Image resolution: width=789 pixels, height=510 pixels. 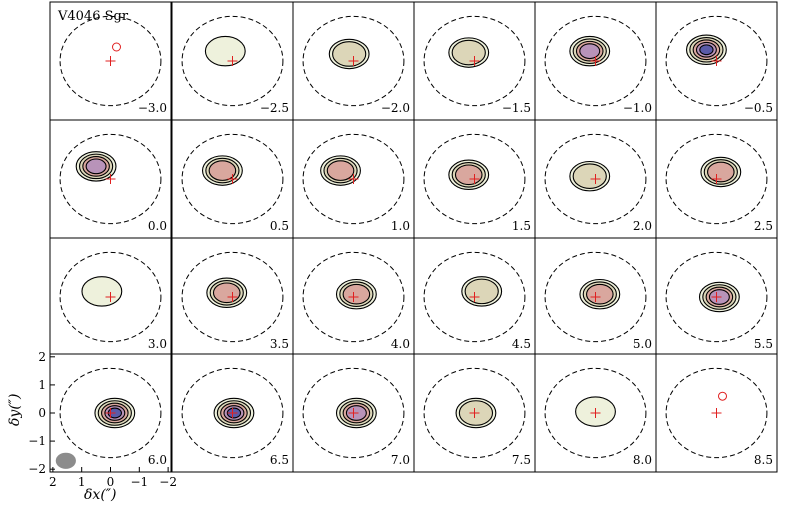 I want to click on channel-panel: 8.5, so click(x=716, y=413).